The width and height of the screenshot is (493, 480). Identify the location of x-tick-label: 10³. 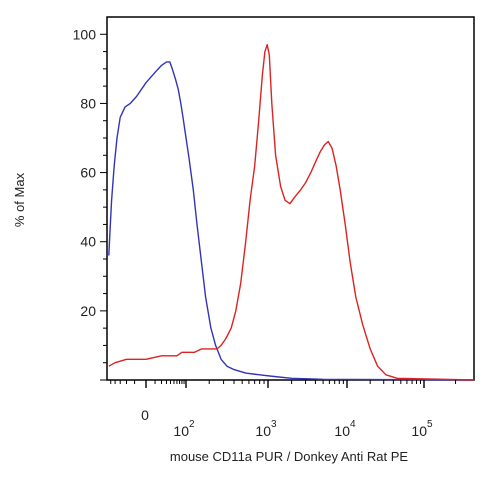
(266, 429).